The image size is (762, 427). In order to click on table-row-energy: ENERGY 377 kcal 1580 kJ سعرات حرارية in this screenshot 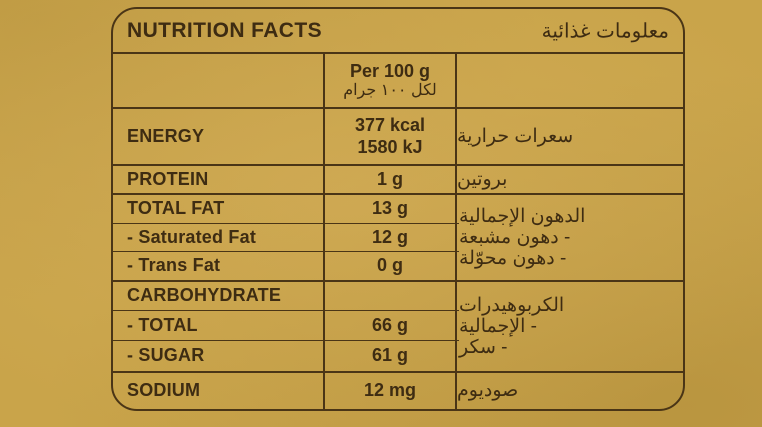, I will do `click(398, 137)`.